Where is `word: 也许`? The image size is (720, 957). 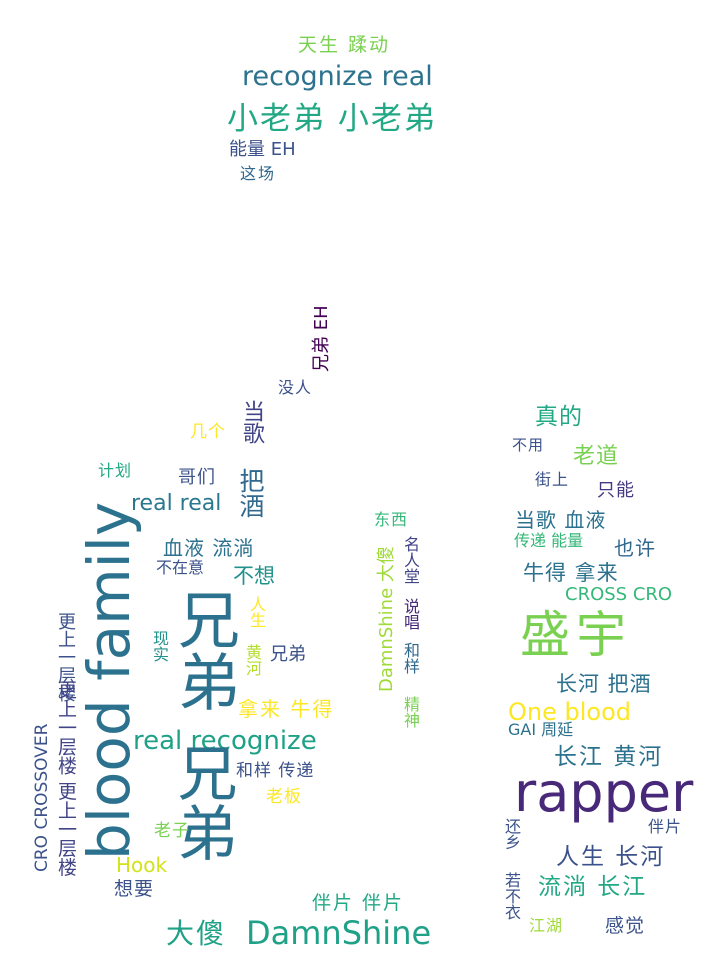 word: 也许 is located at coordinates (635, 548).